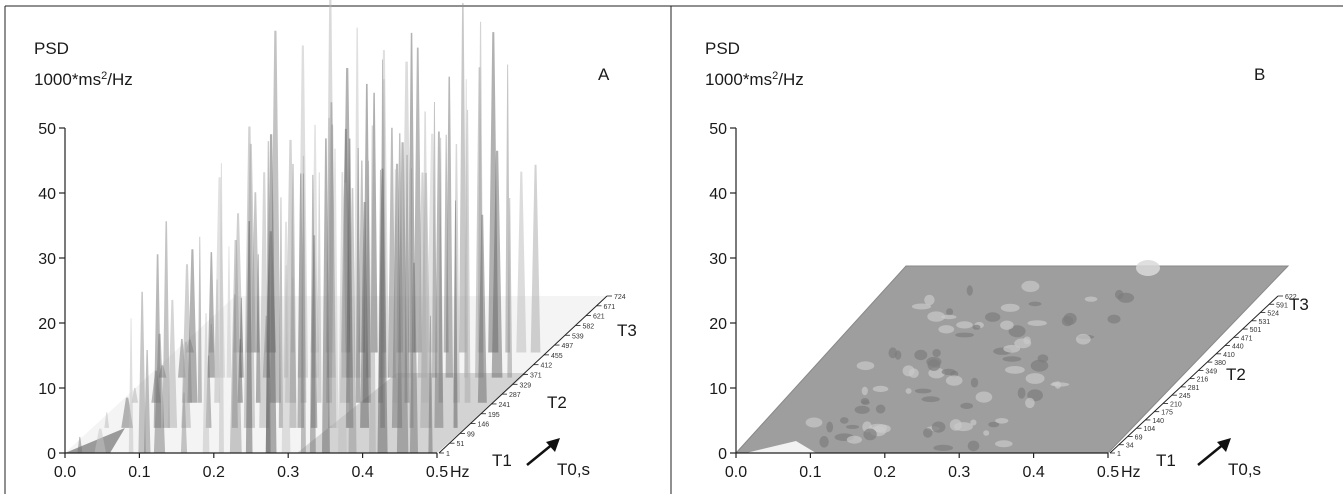 This screenshot has height=494, width=1343. What do you see at coordinates (1167, 413) in the screenshot?
I see `time-tick-label: 175` at bounding box center [1167, 413].